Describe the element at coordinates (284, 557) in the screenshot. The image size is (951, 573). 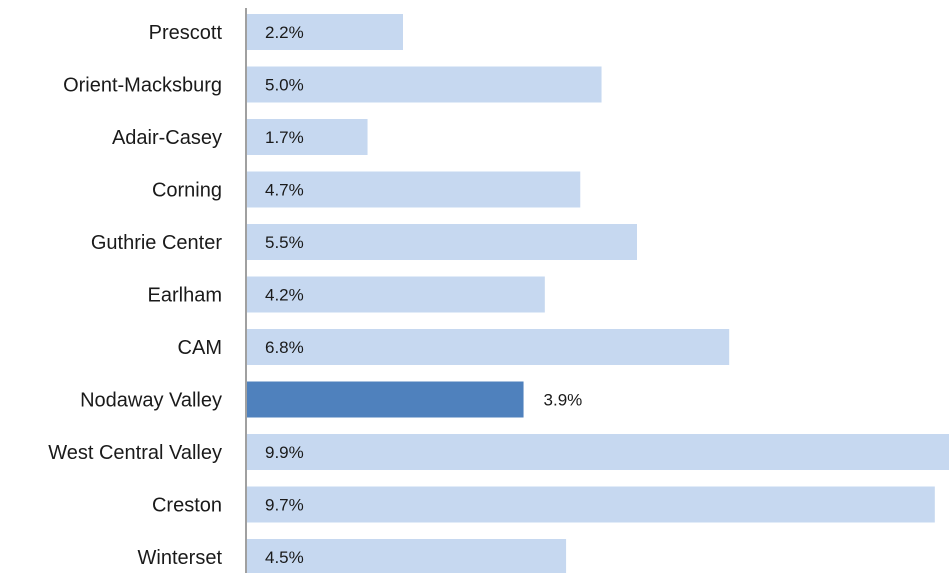
I see `data-label: 4.5%` at that location.